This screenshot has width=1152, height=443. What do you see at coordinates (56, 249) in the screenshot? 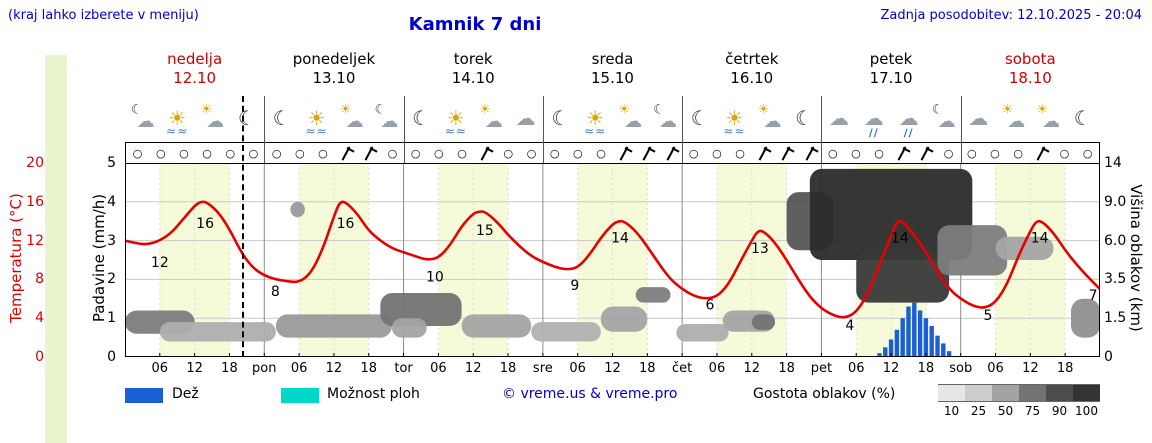
I see `left-accent-strip` at bounding box center [56, 249].